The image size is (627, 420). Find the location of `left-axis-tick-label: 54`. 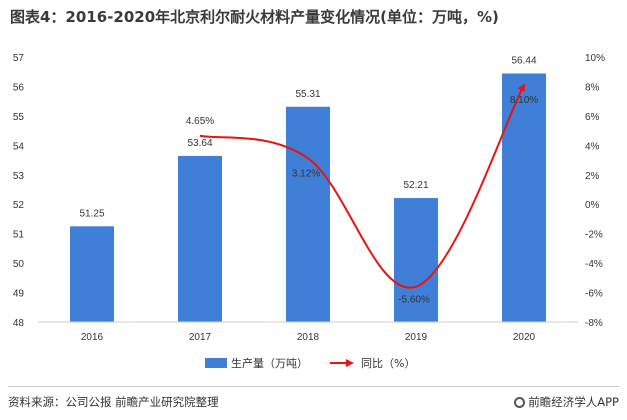

left-axis-tick-label: 54 is located at coordinates (19, 146).